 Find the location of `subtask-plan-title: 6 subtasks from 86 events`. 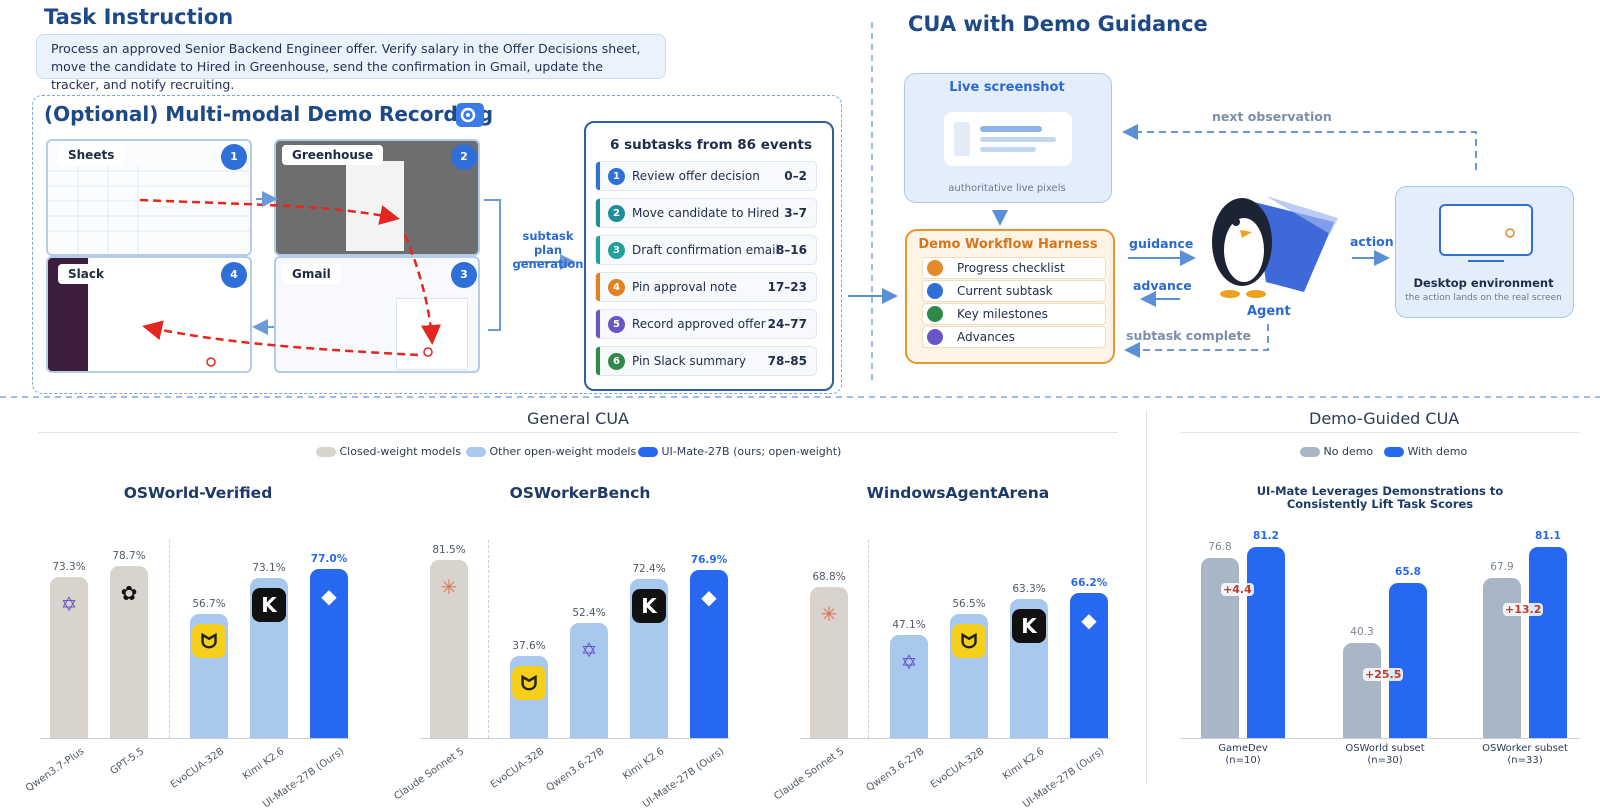

subtask-plan-title: 6 subtasks from 86 events is located at coordinates (711, 145).